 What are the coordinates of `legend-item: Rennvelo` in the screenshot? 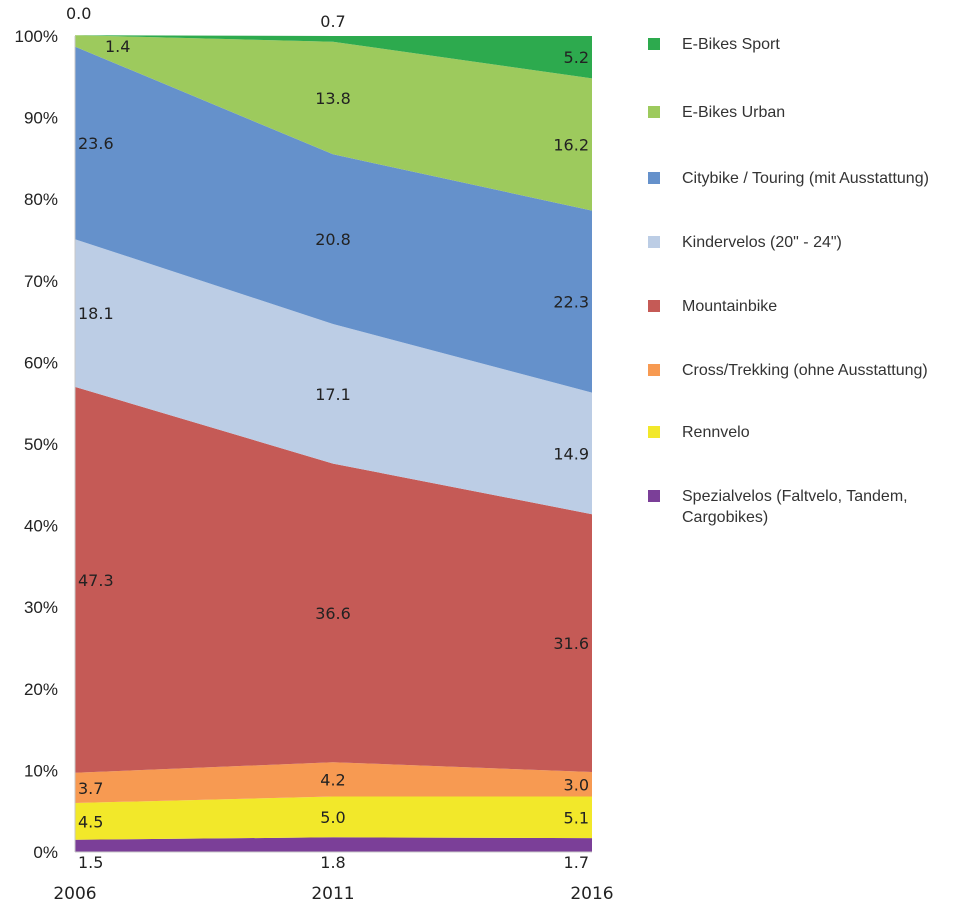 It's located at (699, 432).